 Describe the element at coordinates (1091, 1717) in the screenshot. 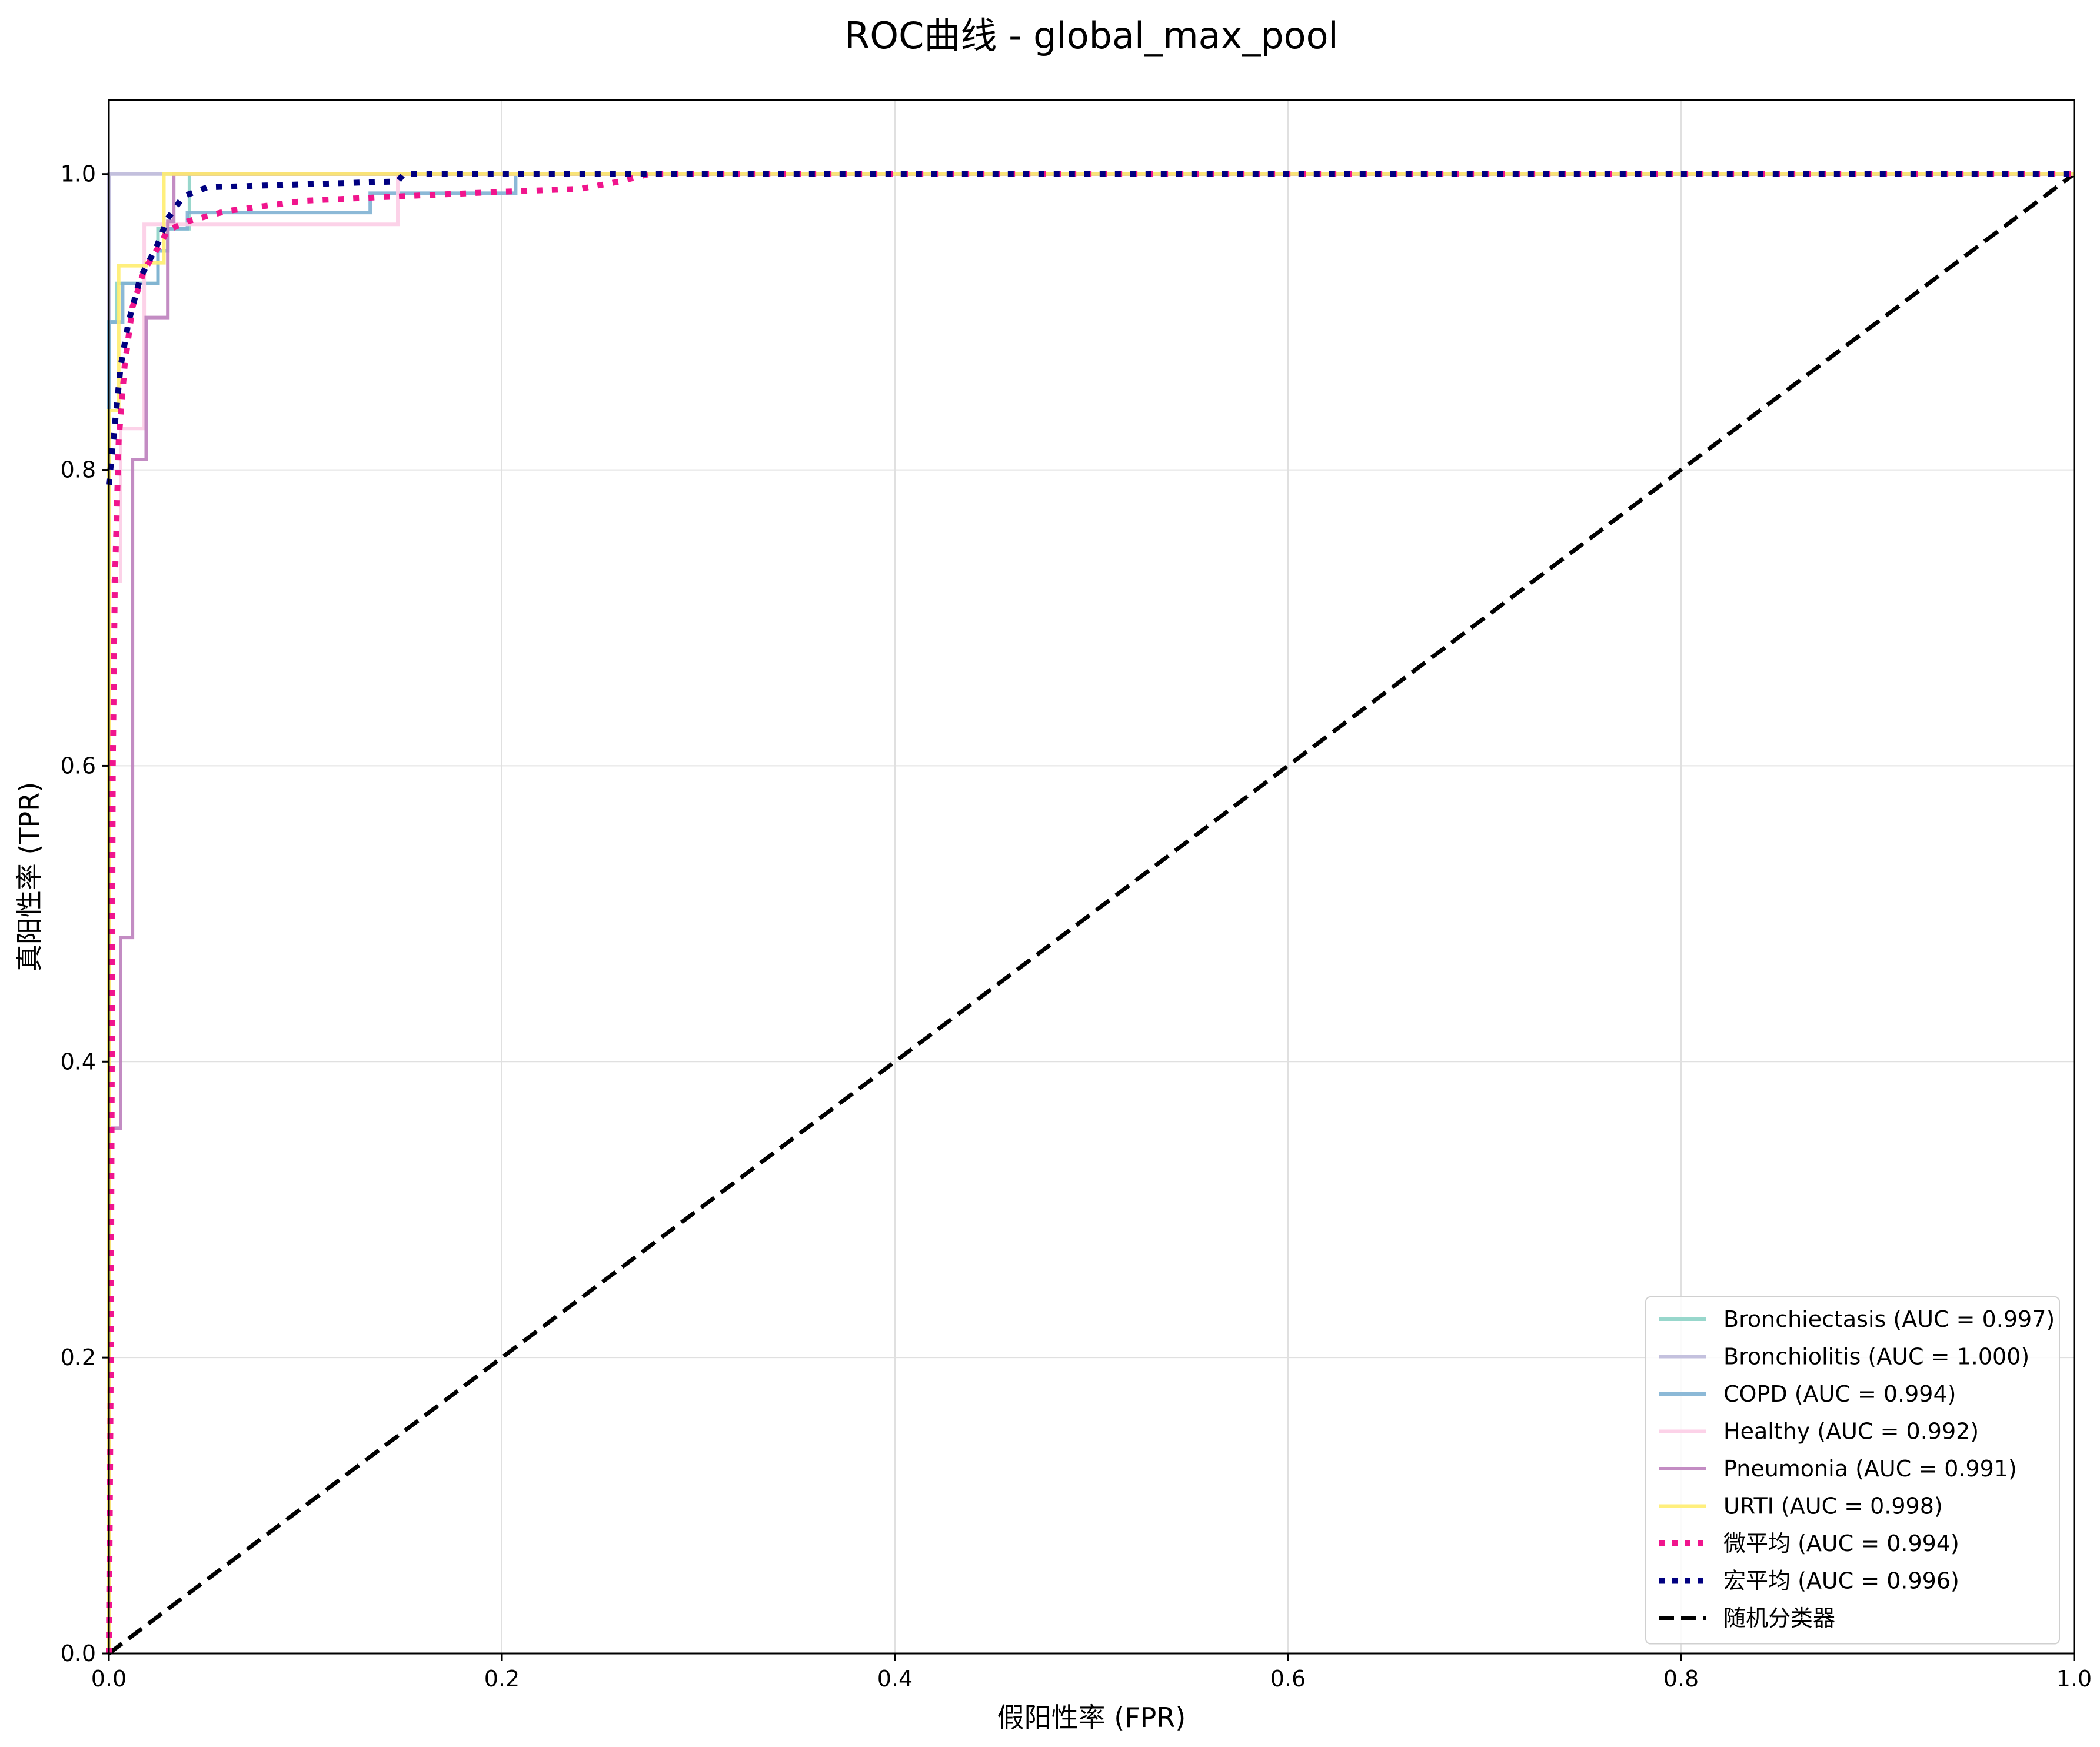

I see `x-axis-label: 假阳性率 (FPR)` at that location.